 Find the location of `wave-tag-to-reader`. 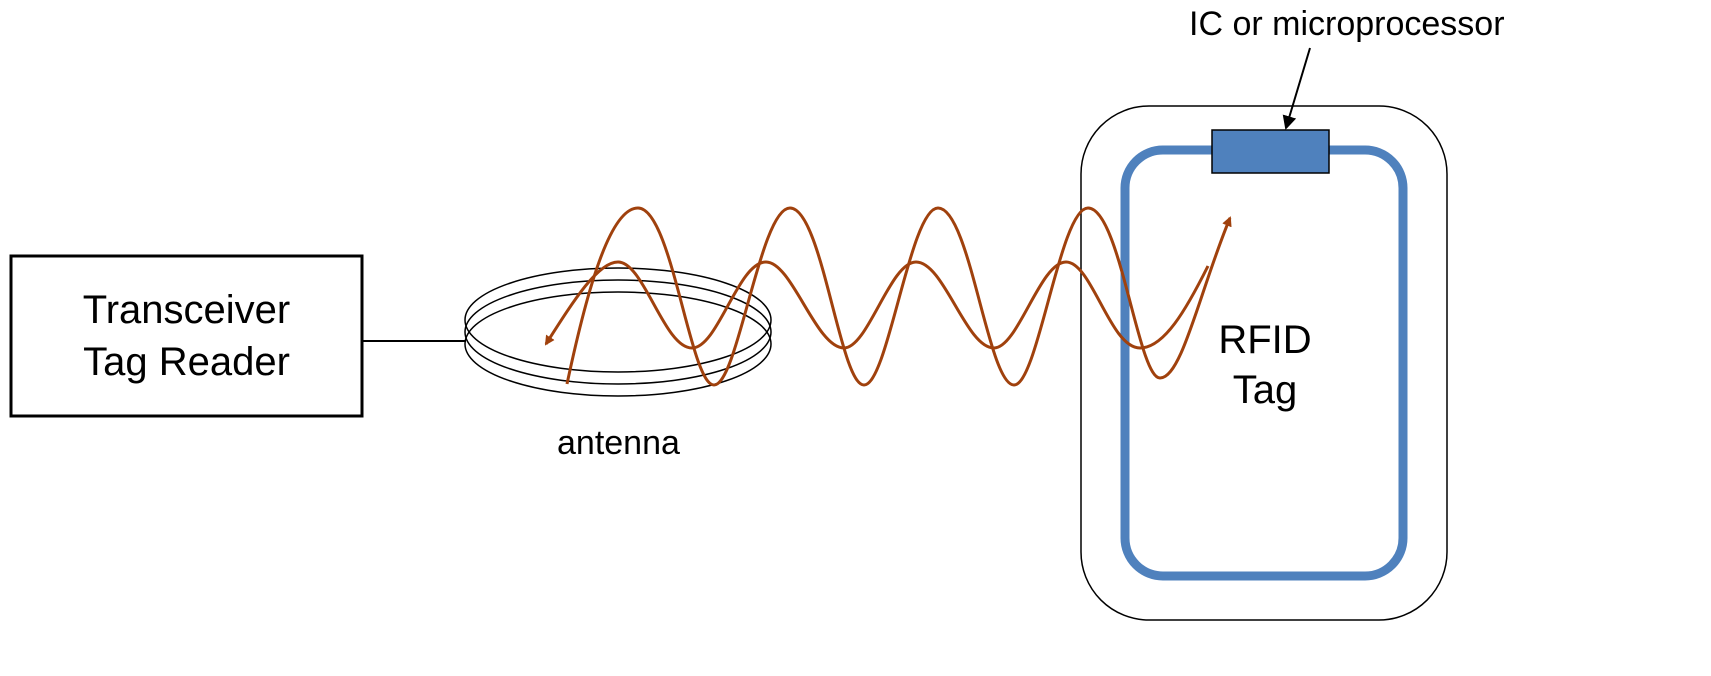

wave-tag-to-reader is located at coordinates (877, 305).